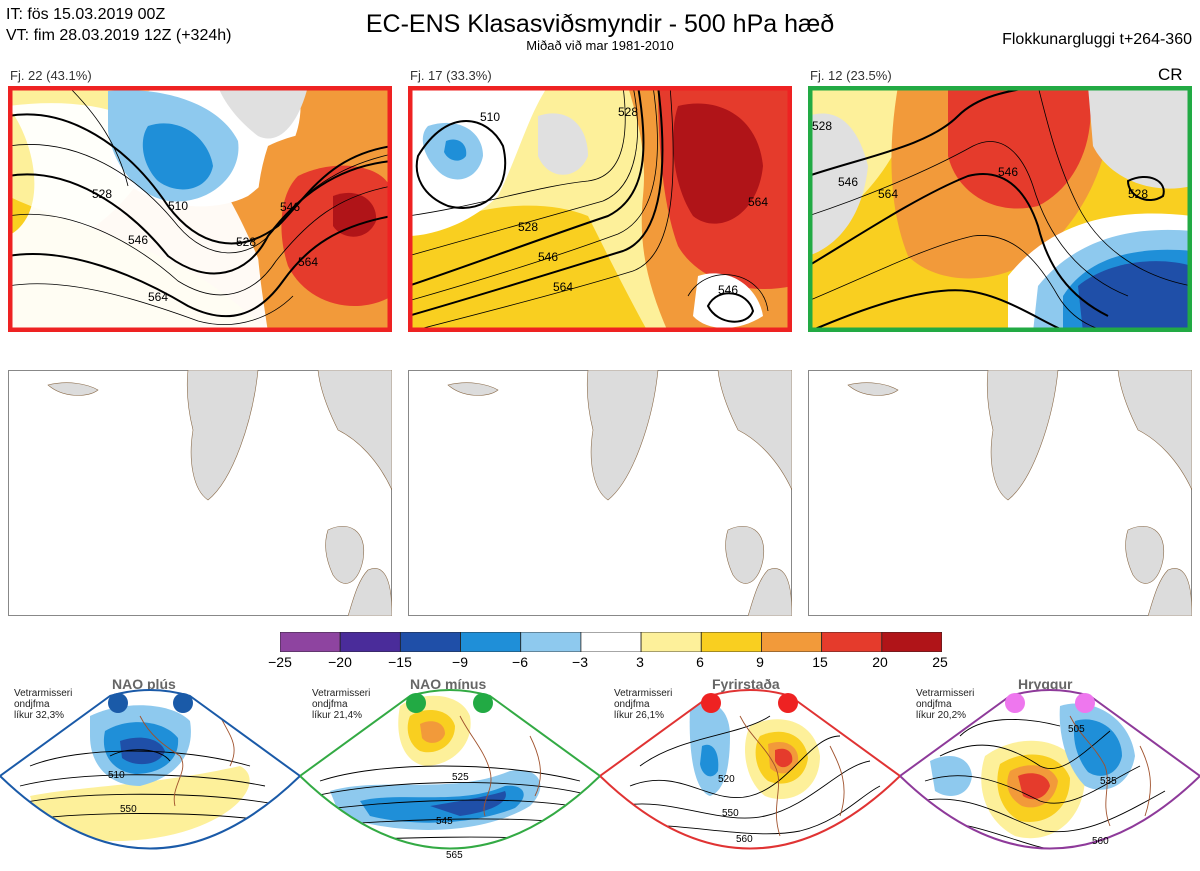 This screenshot has width=1200, height=871. I want to click on colorbar-tick: 15, so click(820, 662).